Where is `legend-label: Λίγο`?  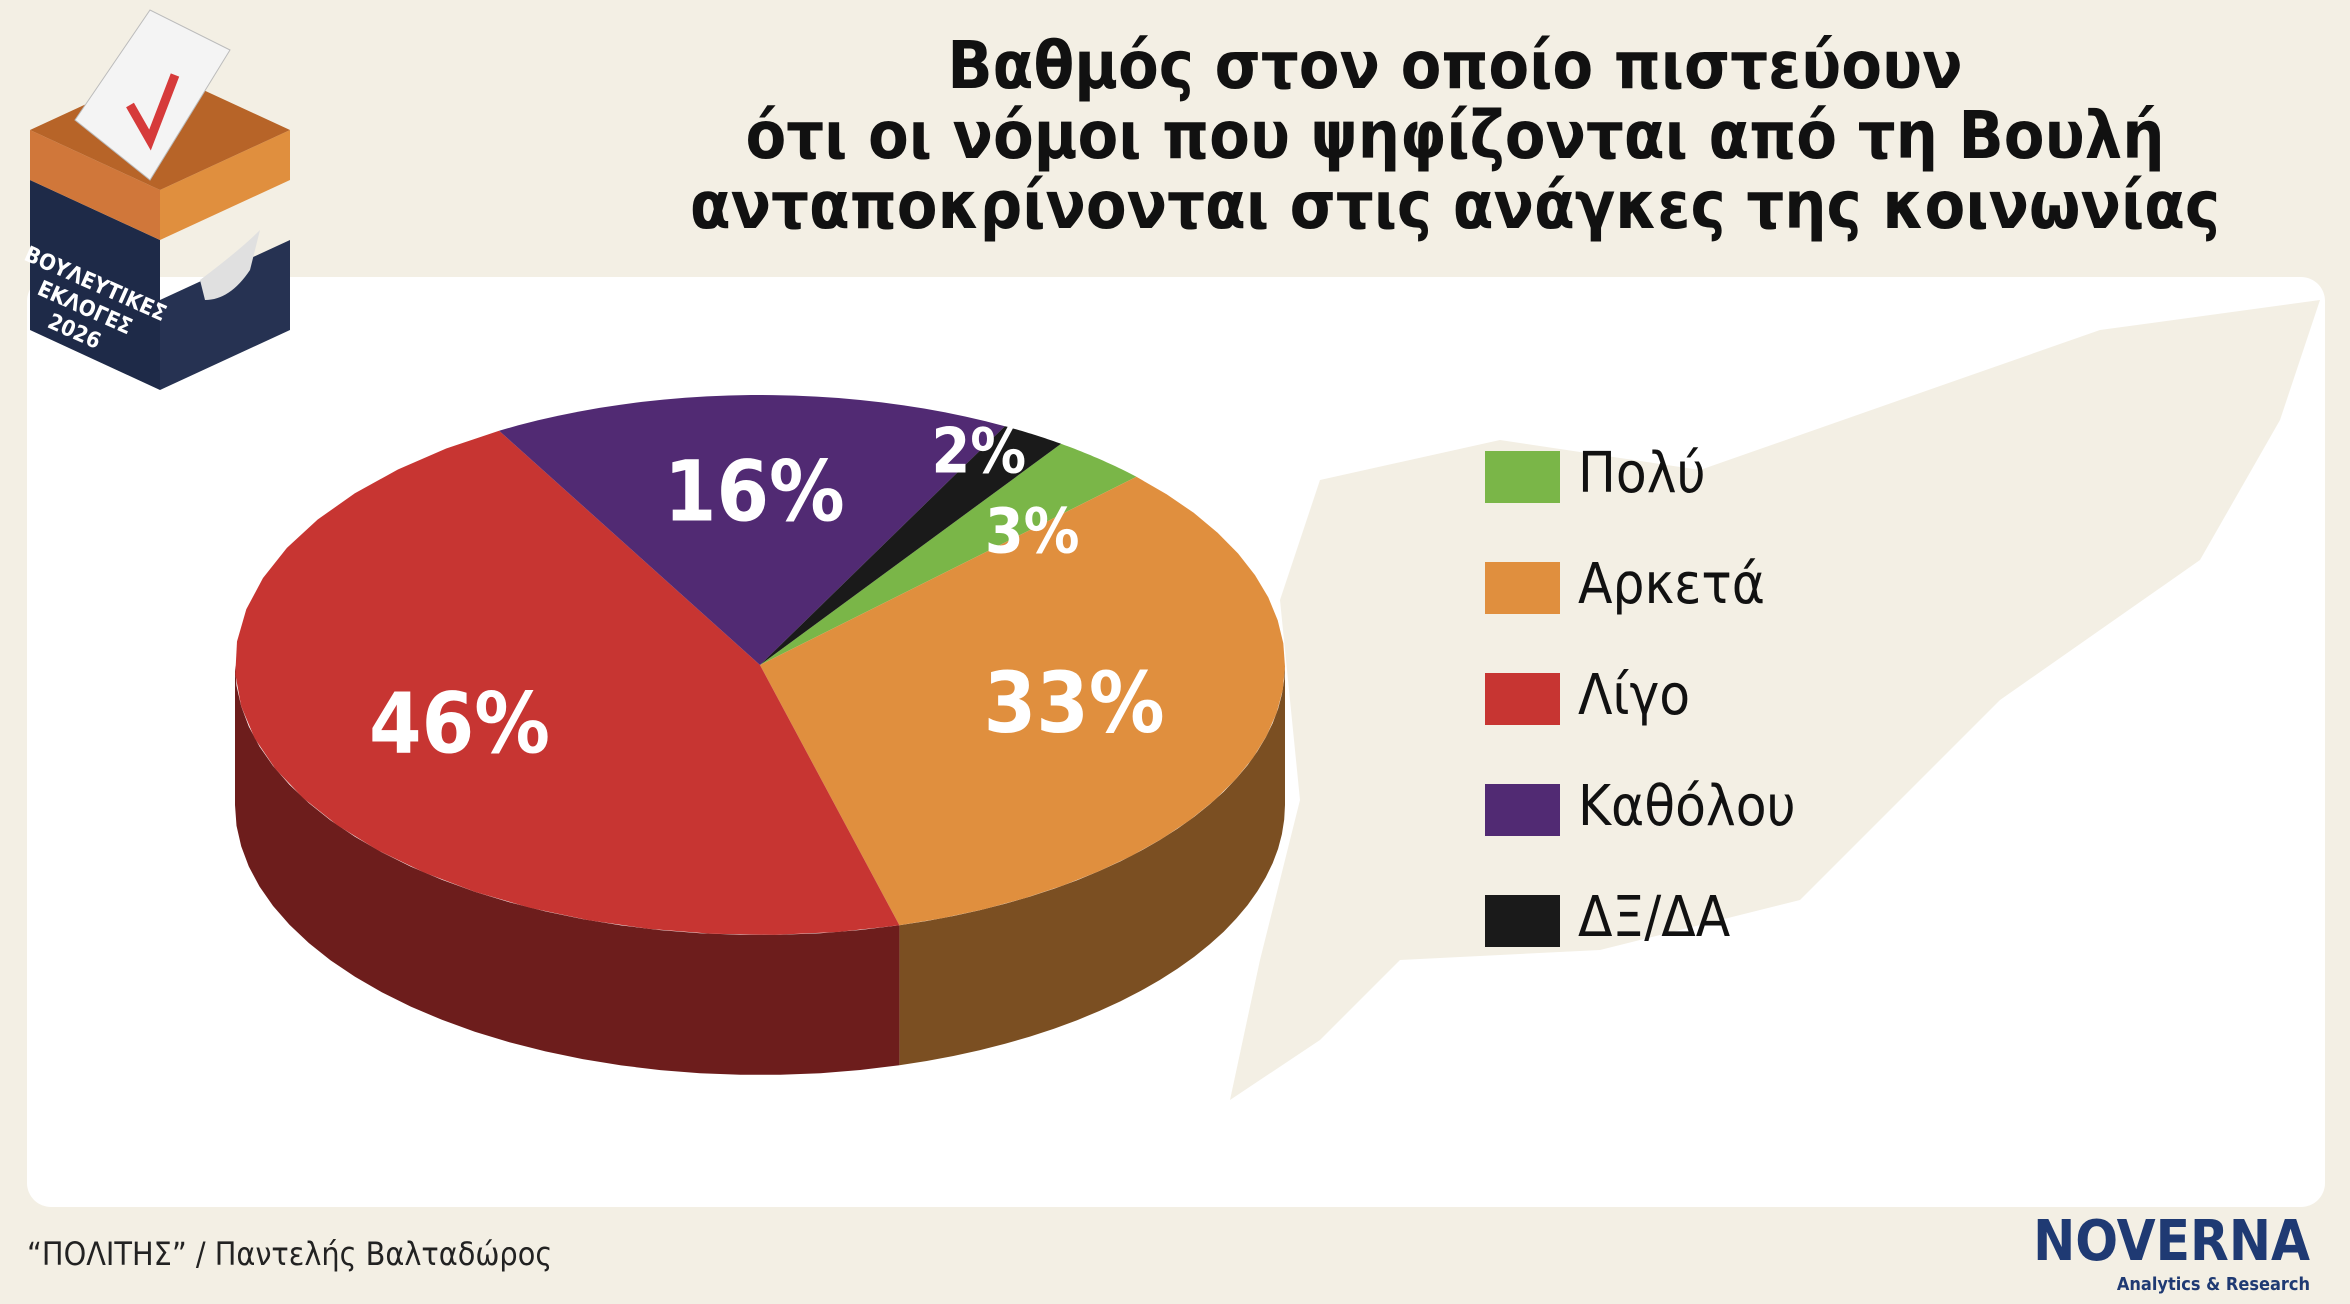 legend-label: Λίγο is located at coordinates (1634, 695).